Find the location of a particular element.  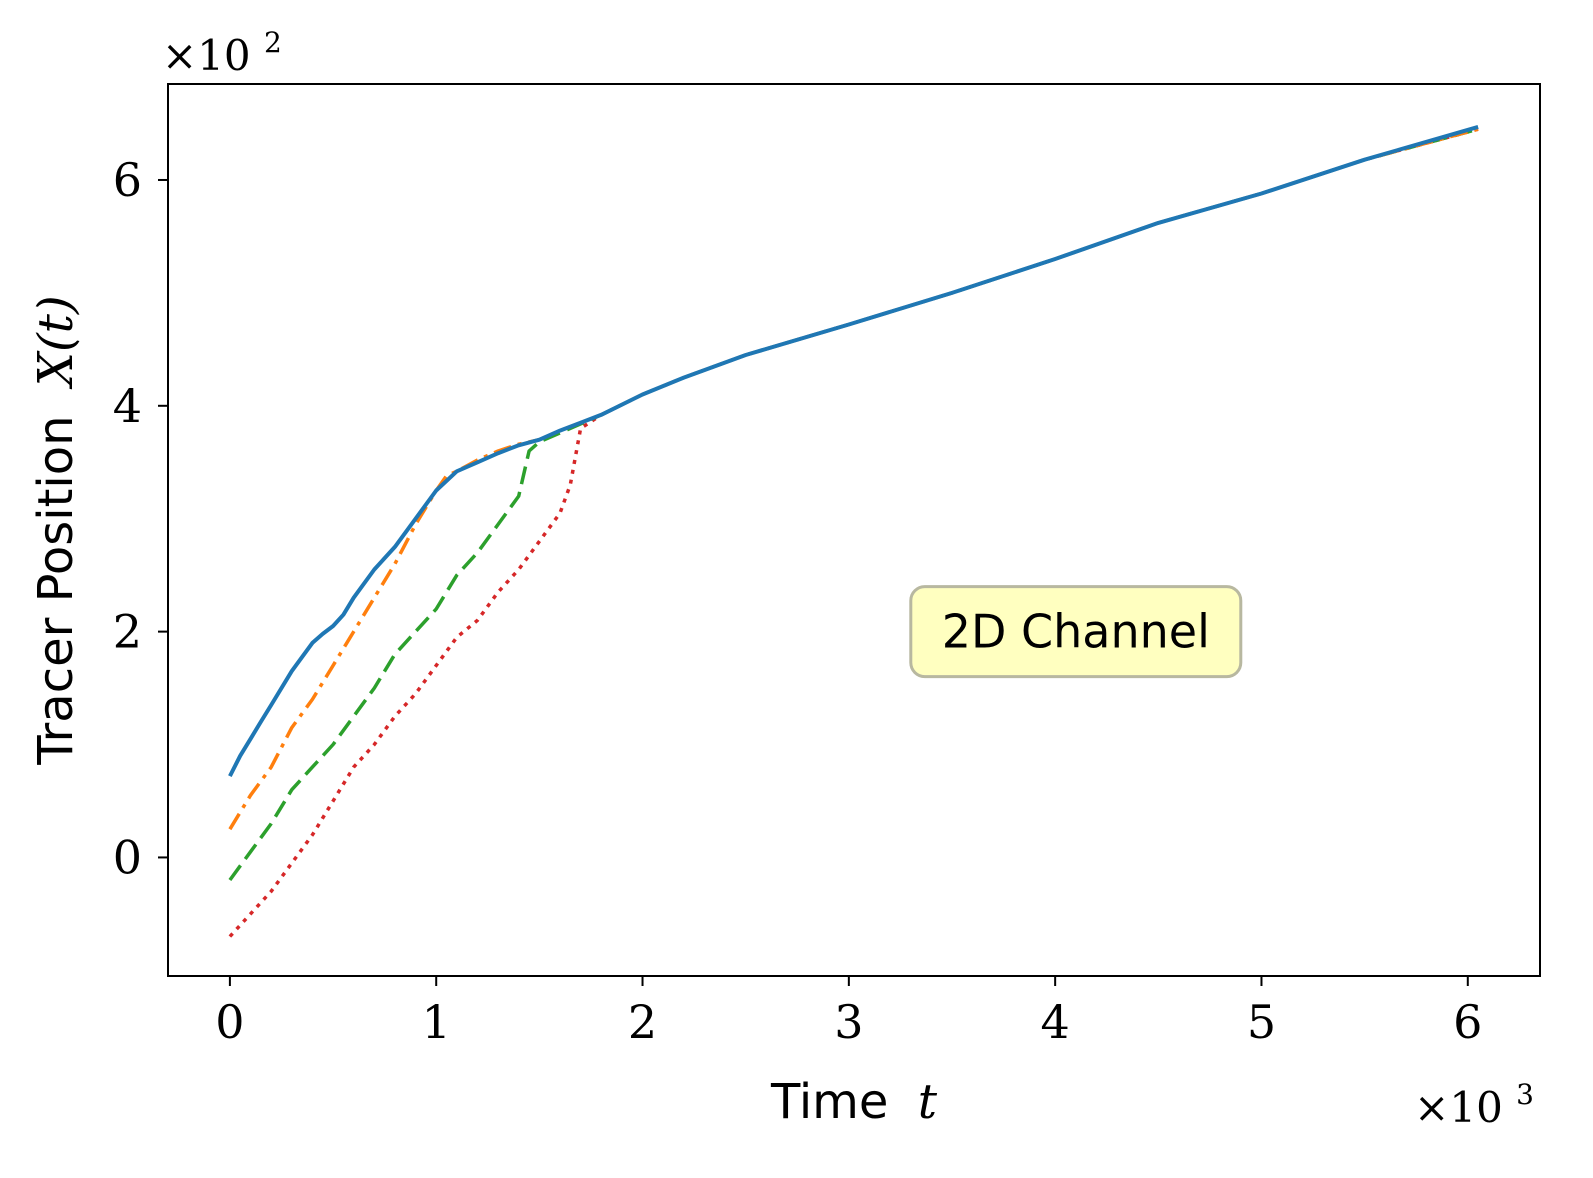

x-axis-label: Time t is located at coordinates (854, 1102).